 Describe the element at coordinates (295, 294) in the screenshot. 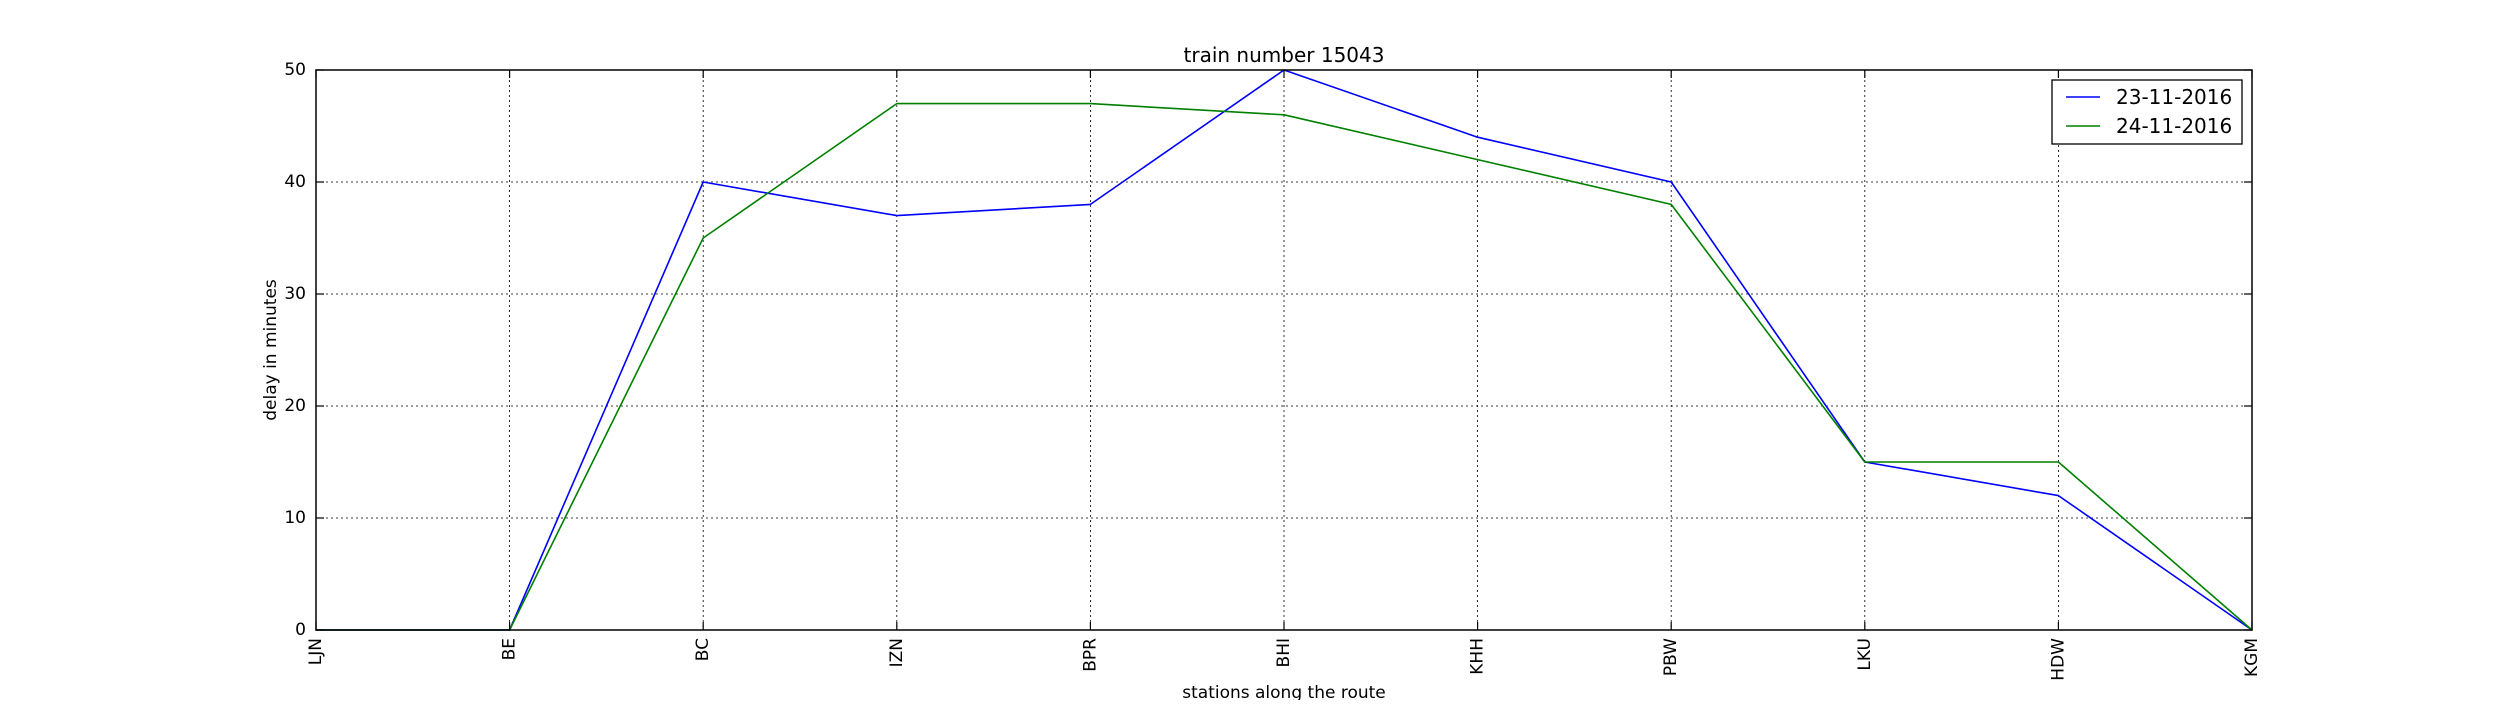

I see `y-tick-label: 30` at that location.